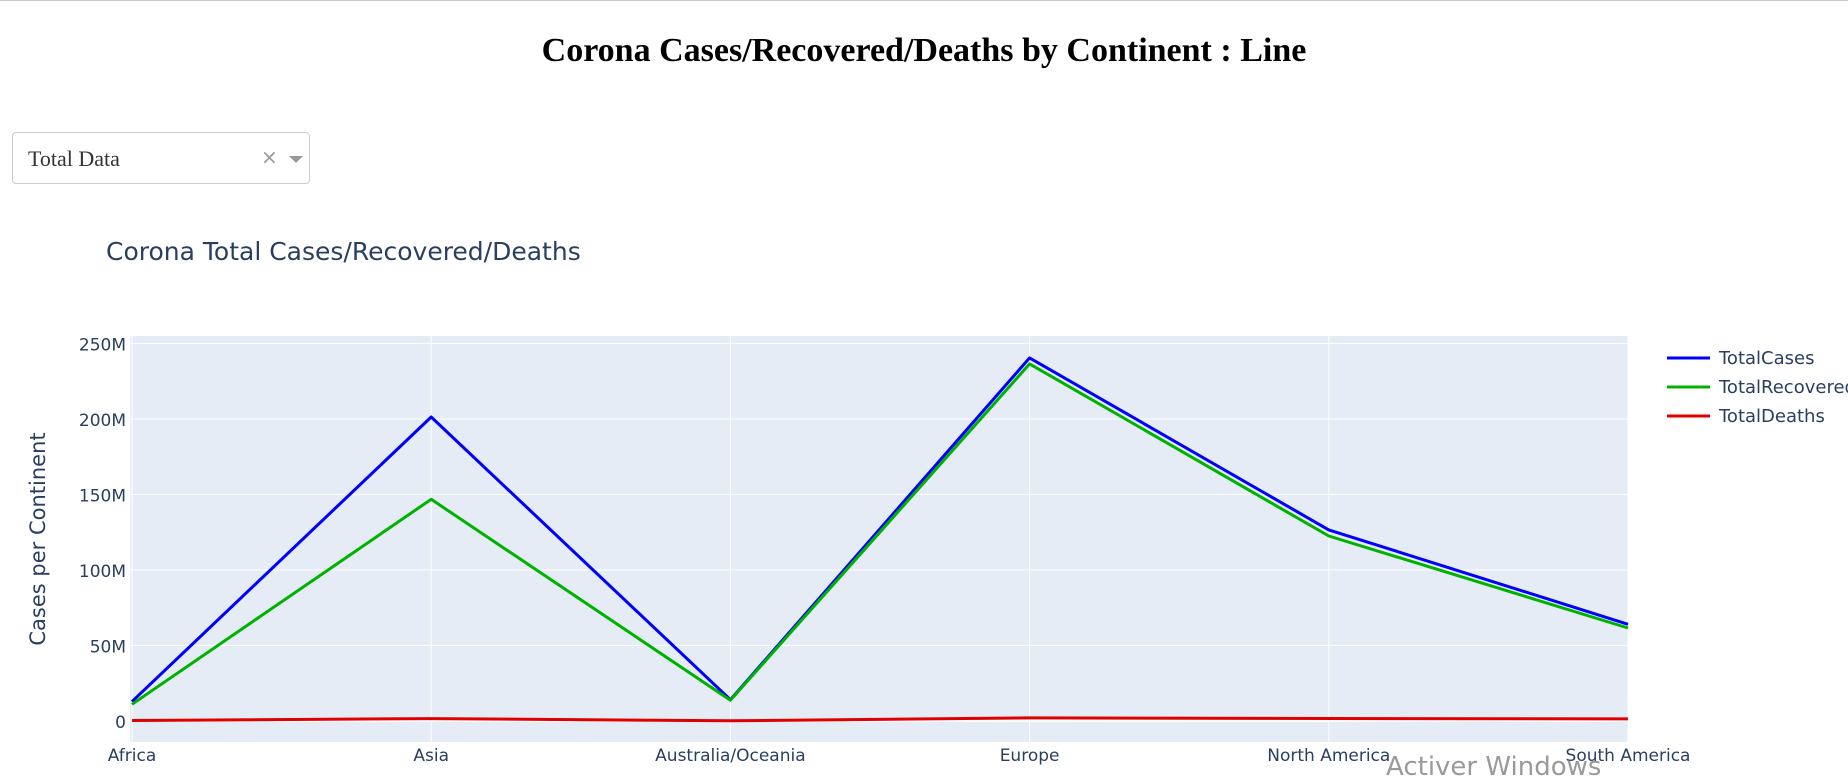 This screenshot has height=782, width=1848. Describe the element at coordinates (343, 251) in the screenshot. I see `chart-title: Corona Total Cases/Recovered/Deaths` at that location.